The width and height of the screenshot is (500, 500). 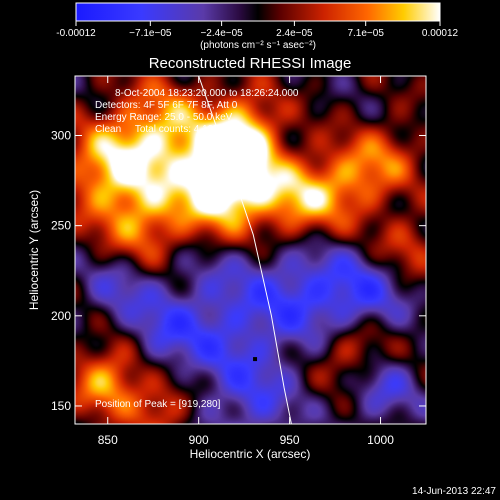 I want to click on x-tick-label: 850, so click(x=108, y=440).